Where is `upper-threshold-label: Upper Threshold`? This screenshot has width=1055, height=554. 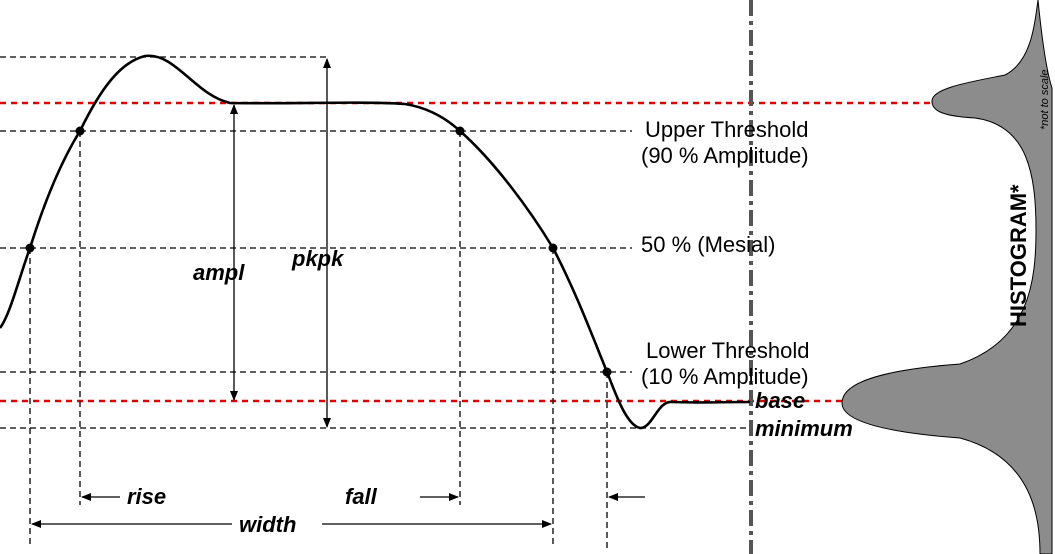
upper-threshold-label: Upper Threshold is located at coordinates (726, 129).